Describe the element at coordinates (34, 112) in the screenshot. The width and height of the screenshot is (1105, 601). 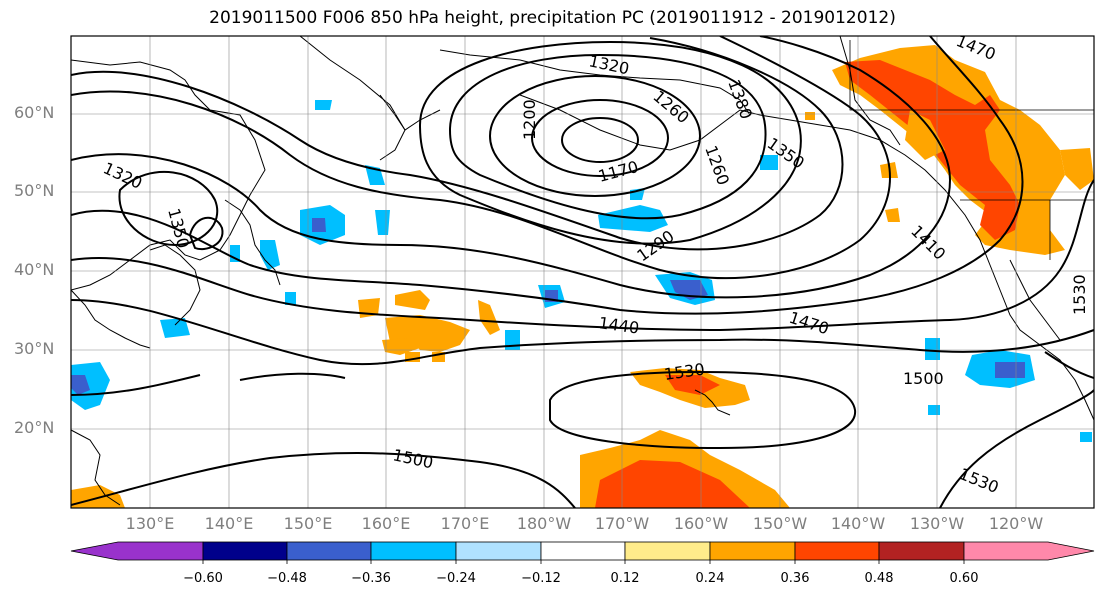
I see `lat-label: 60°N` at that location.